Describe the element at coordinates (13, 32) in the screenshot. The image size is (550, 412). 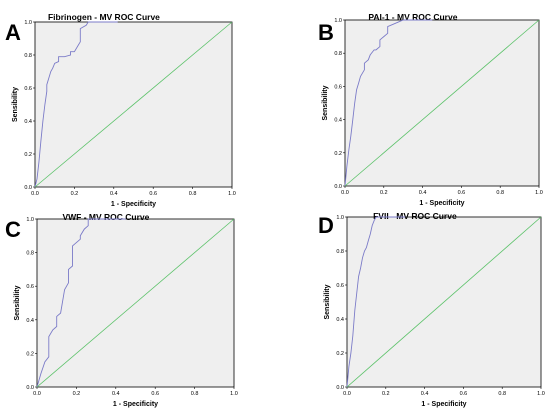
I see `panel-letter: A` at that location.